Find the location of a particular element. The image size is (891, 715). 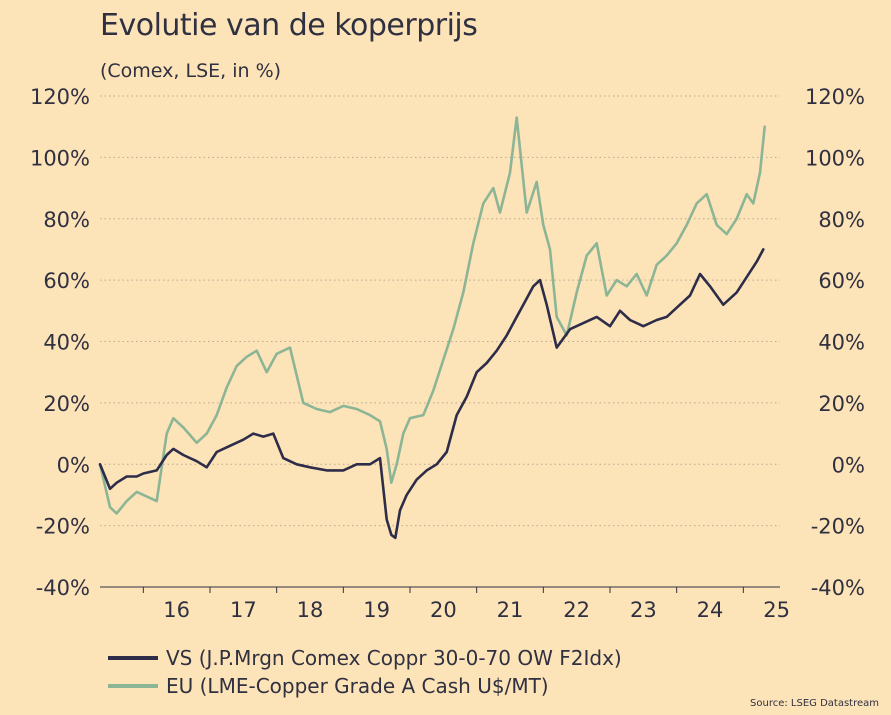

source-note: Source: LSEG Datastream is located at coordinates (814, 703).